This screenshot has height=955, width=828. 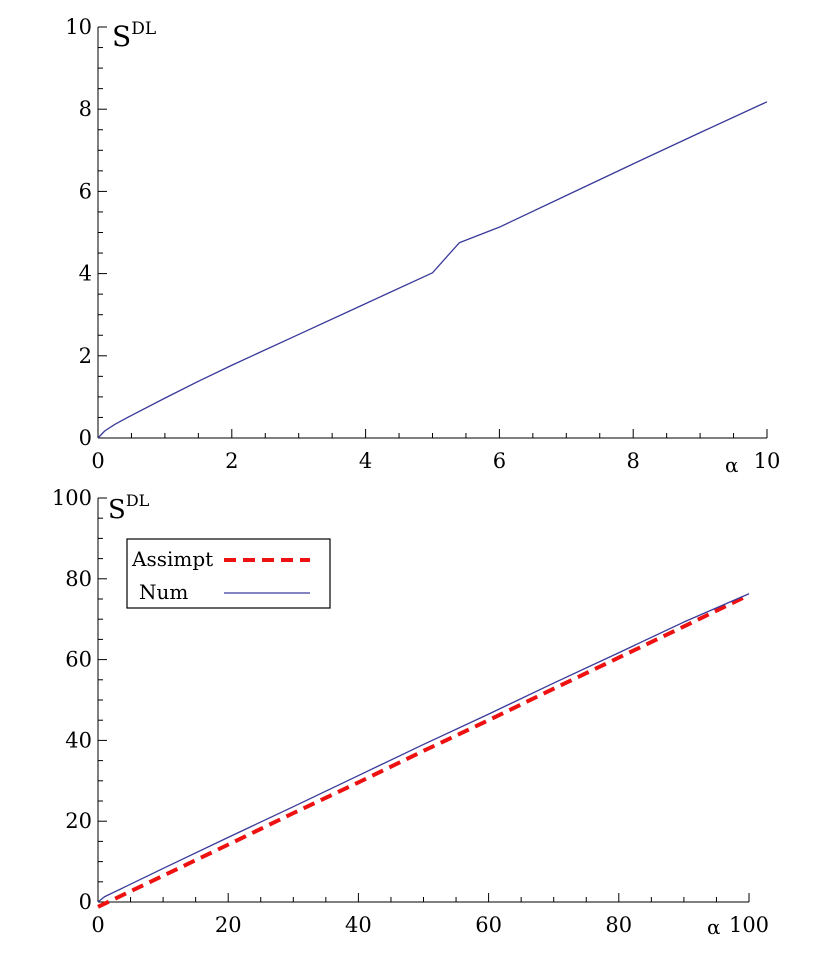 What do you see at coordinates (78, 821) in the screenshot?
I see `y-tick-label: 20` at bounding box center [78, 821].